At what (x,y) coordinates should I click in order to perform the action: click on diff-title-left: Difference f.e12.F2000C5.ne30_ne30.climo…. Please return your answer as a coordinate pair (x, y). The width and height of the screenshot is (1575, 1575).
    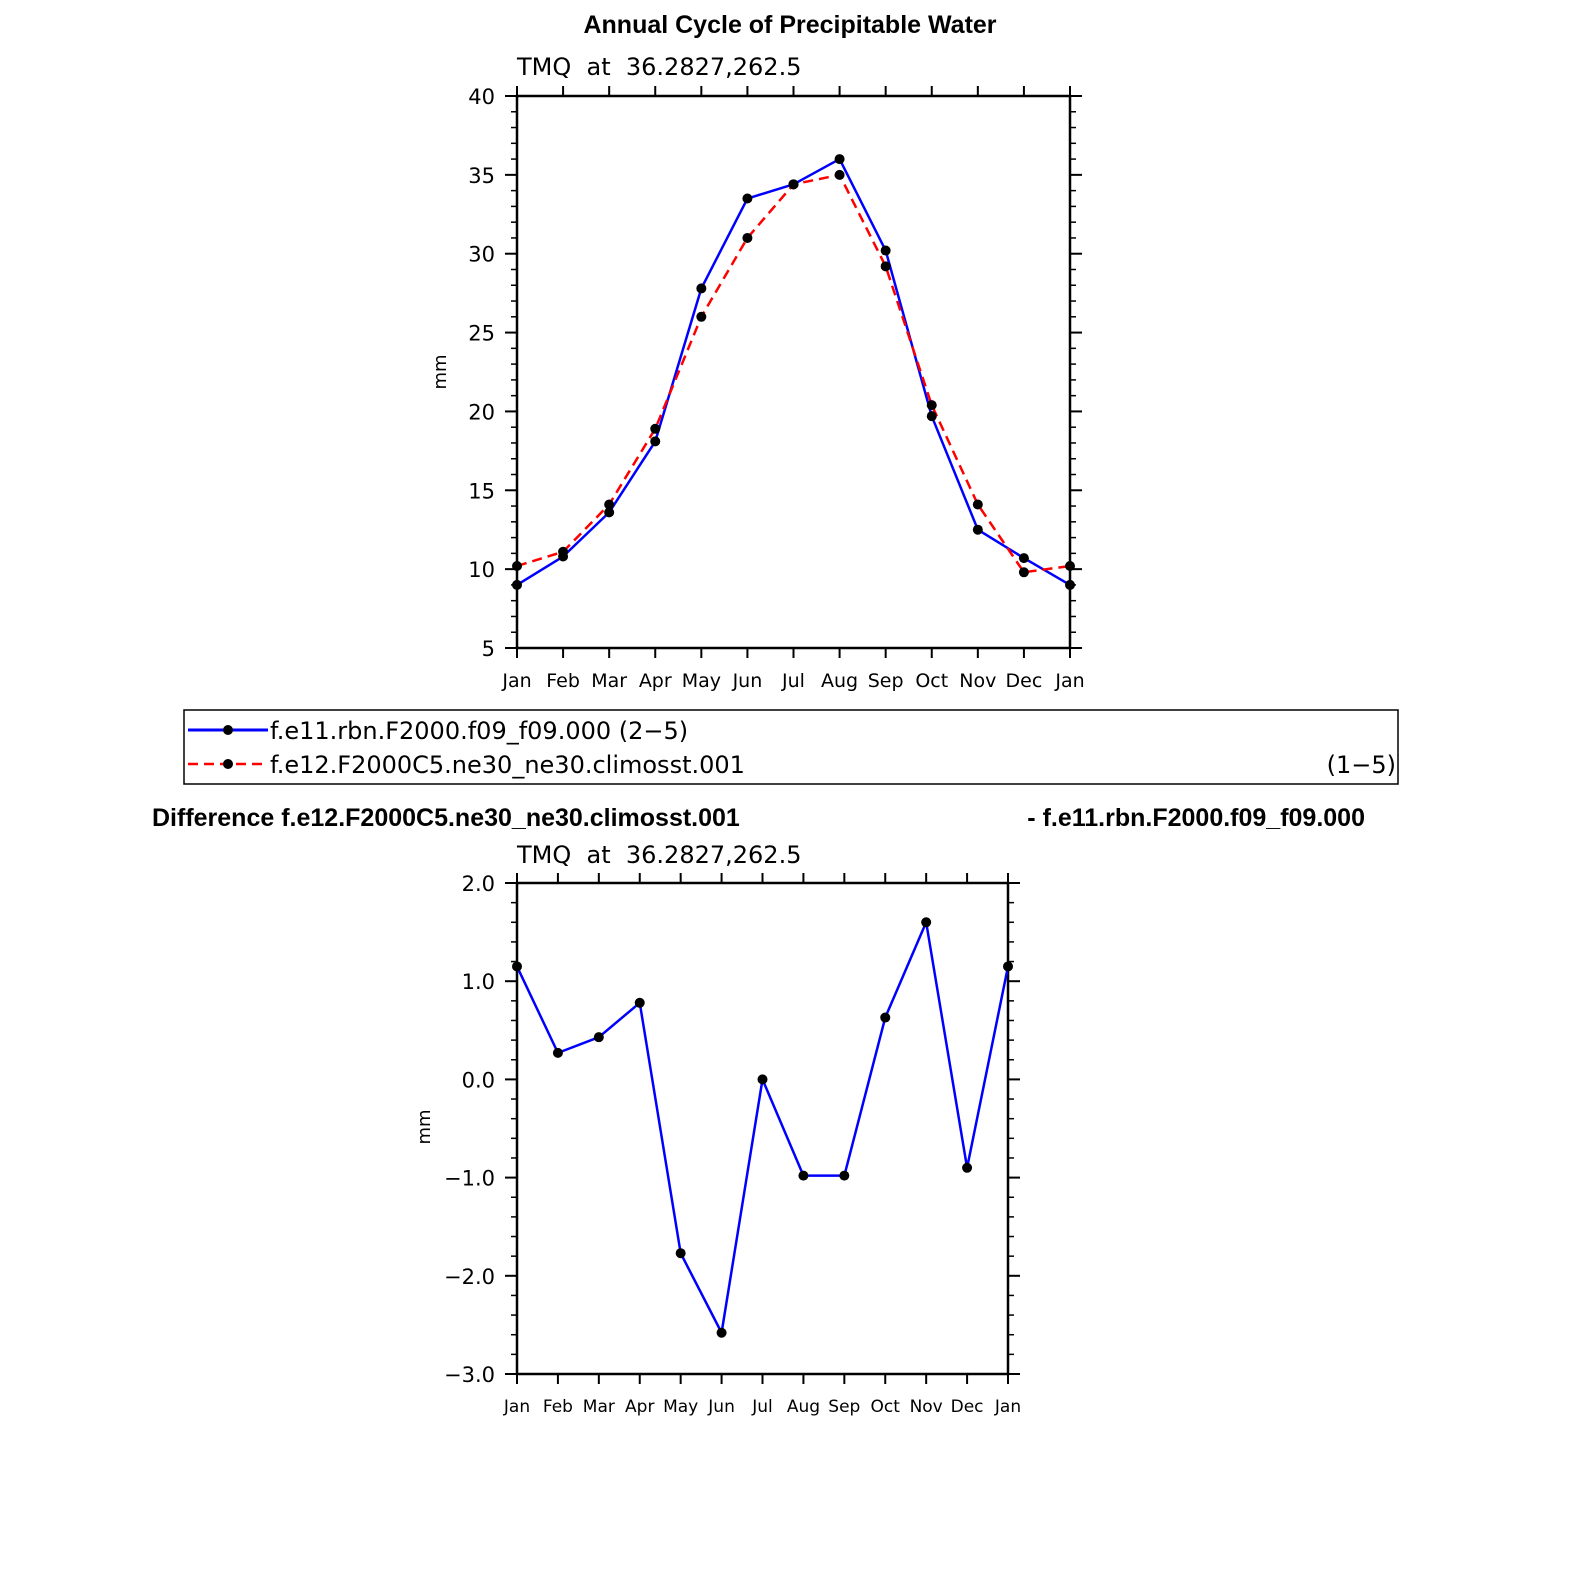
    Looking at the image, I should click on (446, 818).